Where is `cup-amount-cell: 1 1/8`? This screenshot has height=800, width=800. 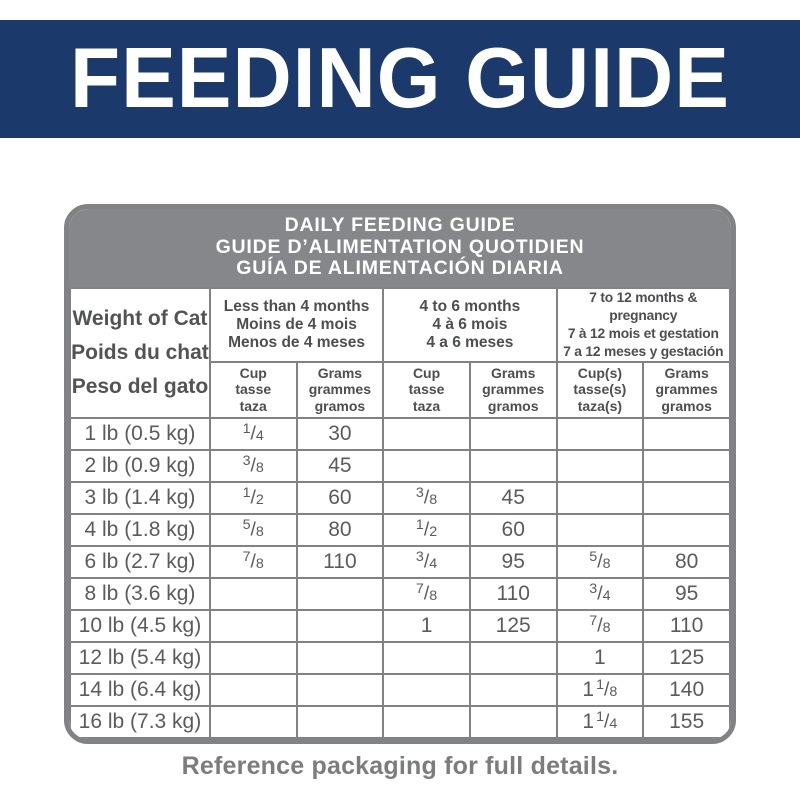 cup-amount-cell: 1 1/8 is located at coordinates (600, 689).